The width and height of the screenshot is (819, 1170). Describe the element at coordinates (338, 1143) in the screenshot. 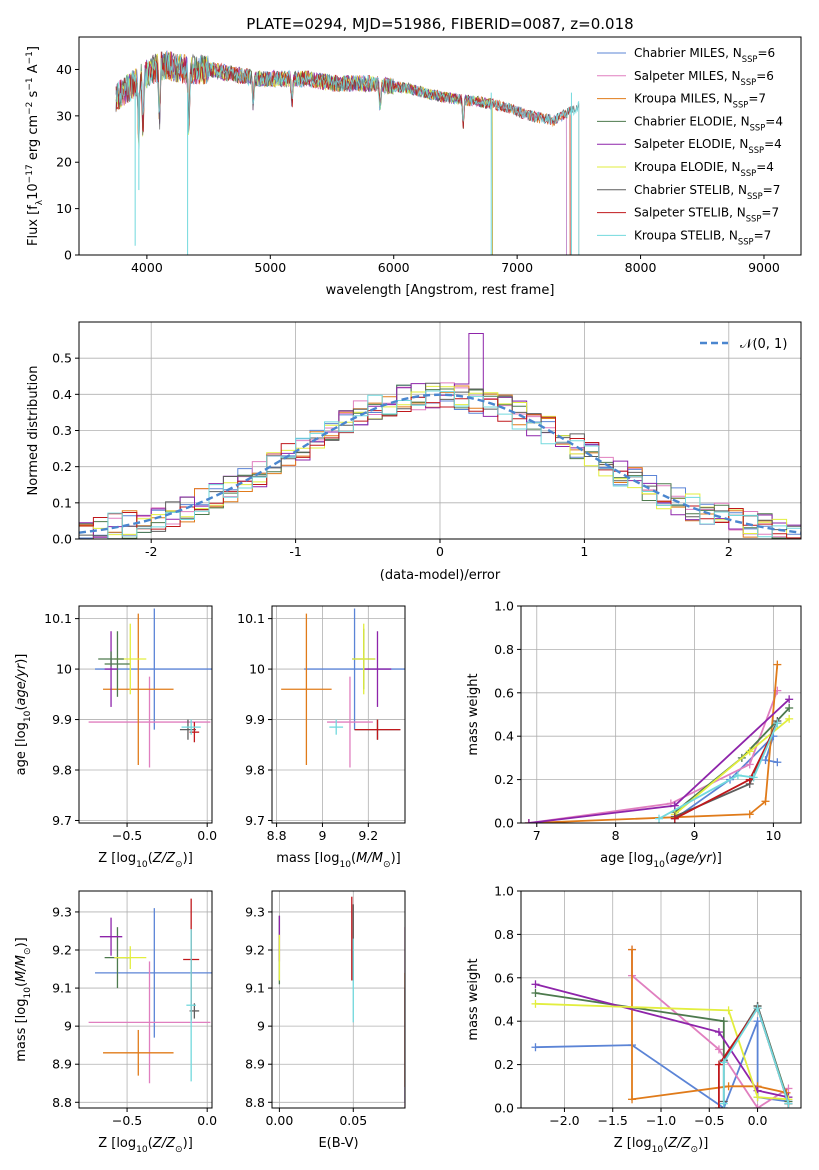

I see `x-axis-label: E(B-V)` at that location.